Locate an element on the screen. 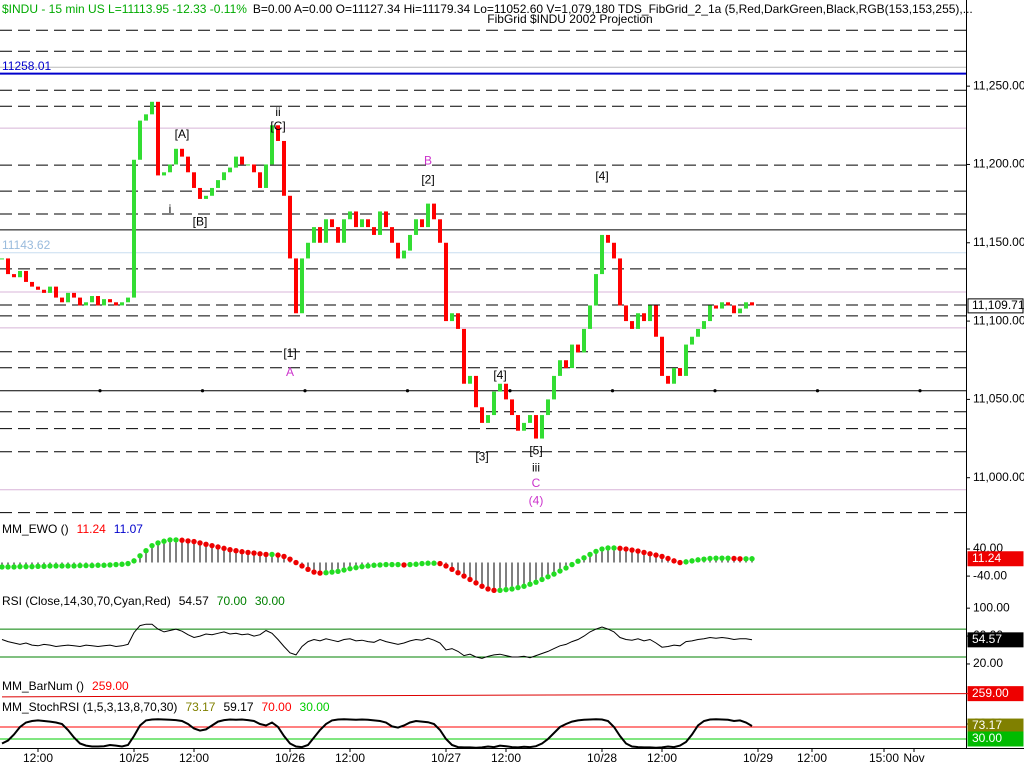 The width and height of the screenshot is (1024, 768). indicator-readout: 70.00 is located at coordinates (232, 601).